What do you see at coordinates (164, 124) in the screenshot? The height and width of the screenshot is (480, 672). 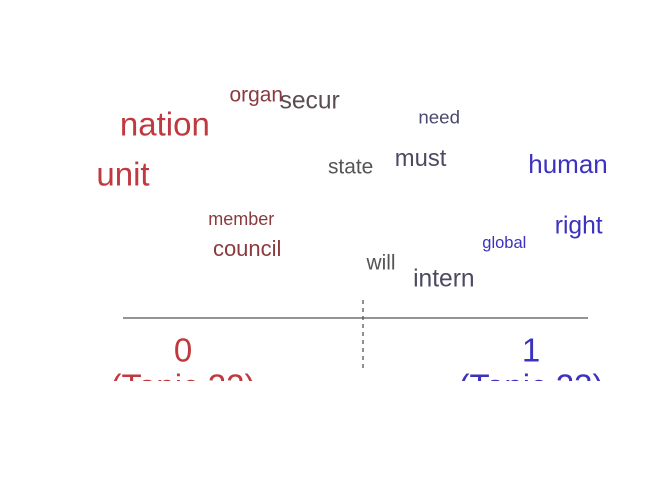 I see `word-nation: nation` at bounding box center [164, 124].